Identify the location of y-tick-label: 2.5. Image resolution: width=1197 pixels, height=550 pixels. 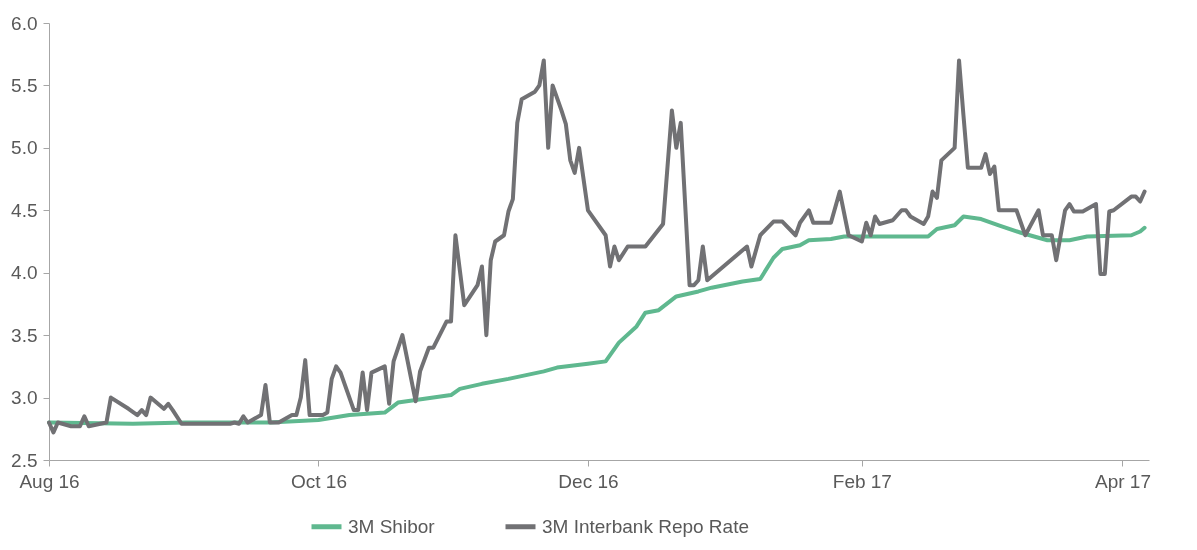
(24, 460).